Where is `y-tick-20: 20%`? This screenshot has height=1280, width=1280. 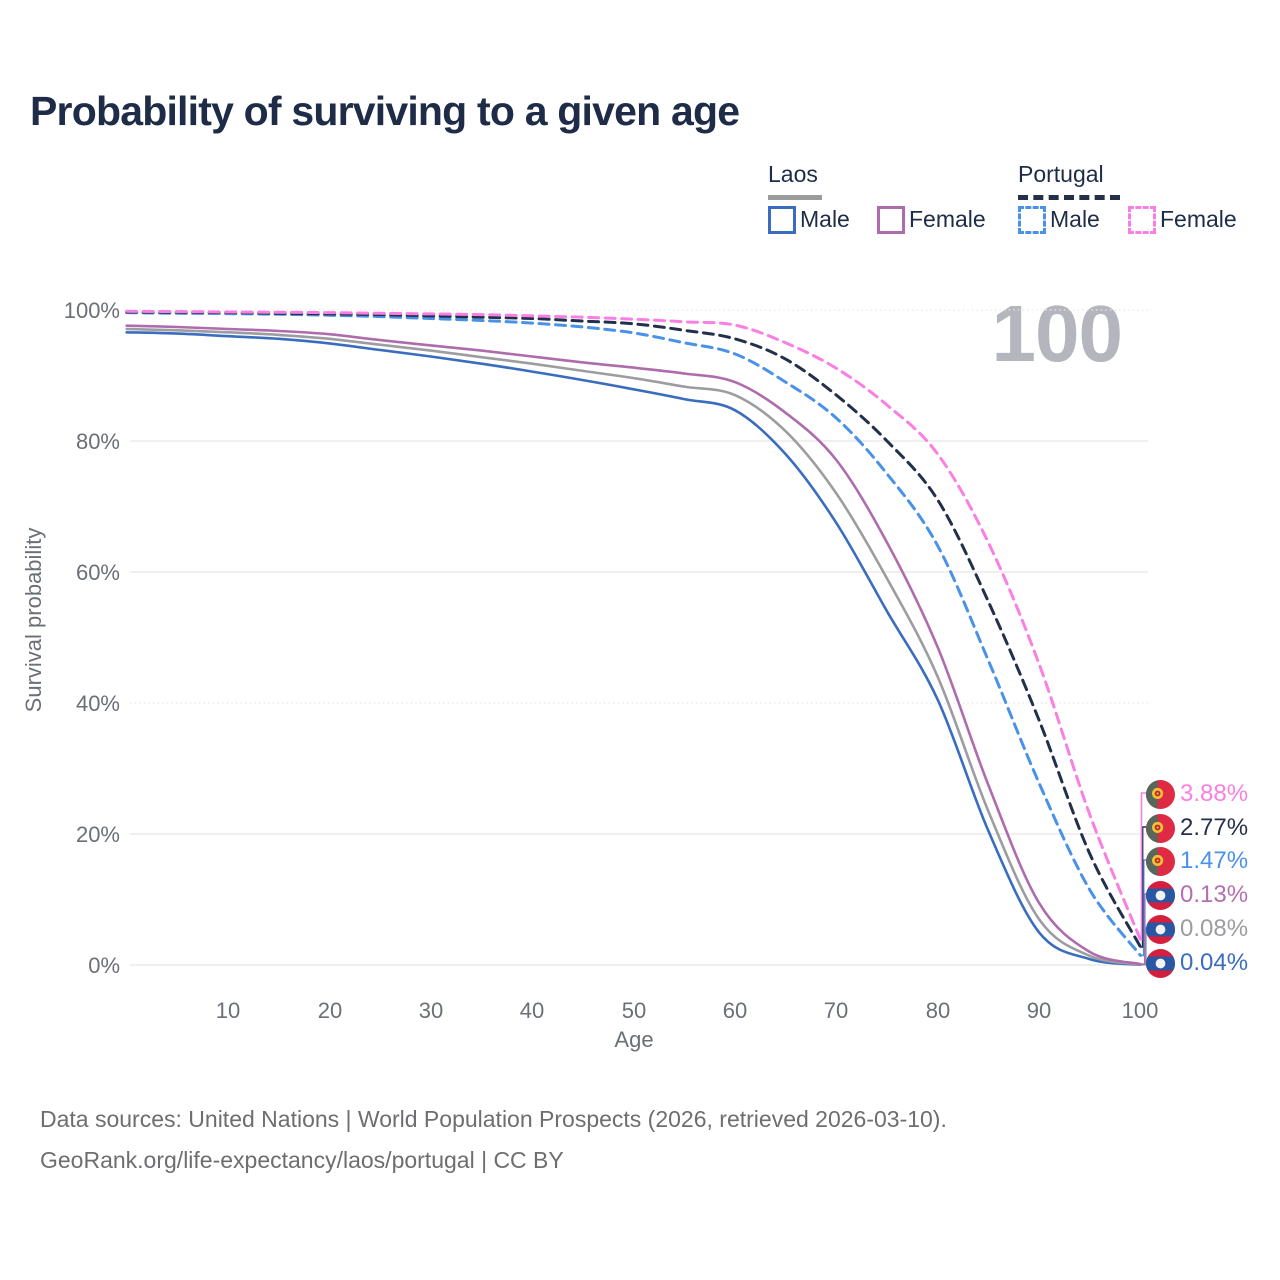
y-tick-20: 20% is located at coordinates (97, 834).